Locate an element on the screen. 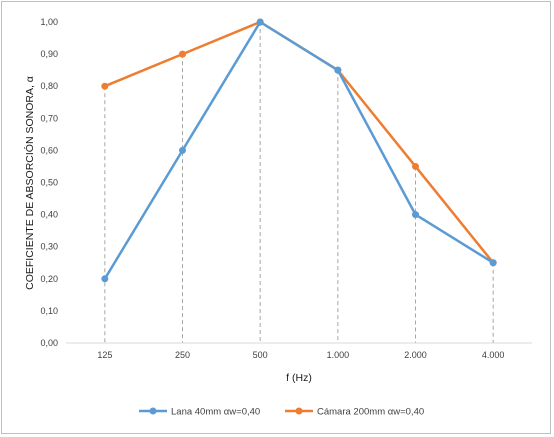 The width and height of the screenshot is (554, 437). x-tick-label: 2.000 is located at coordinates (415, 355).